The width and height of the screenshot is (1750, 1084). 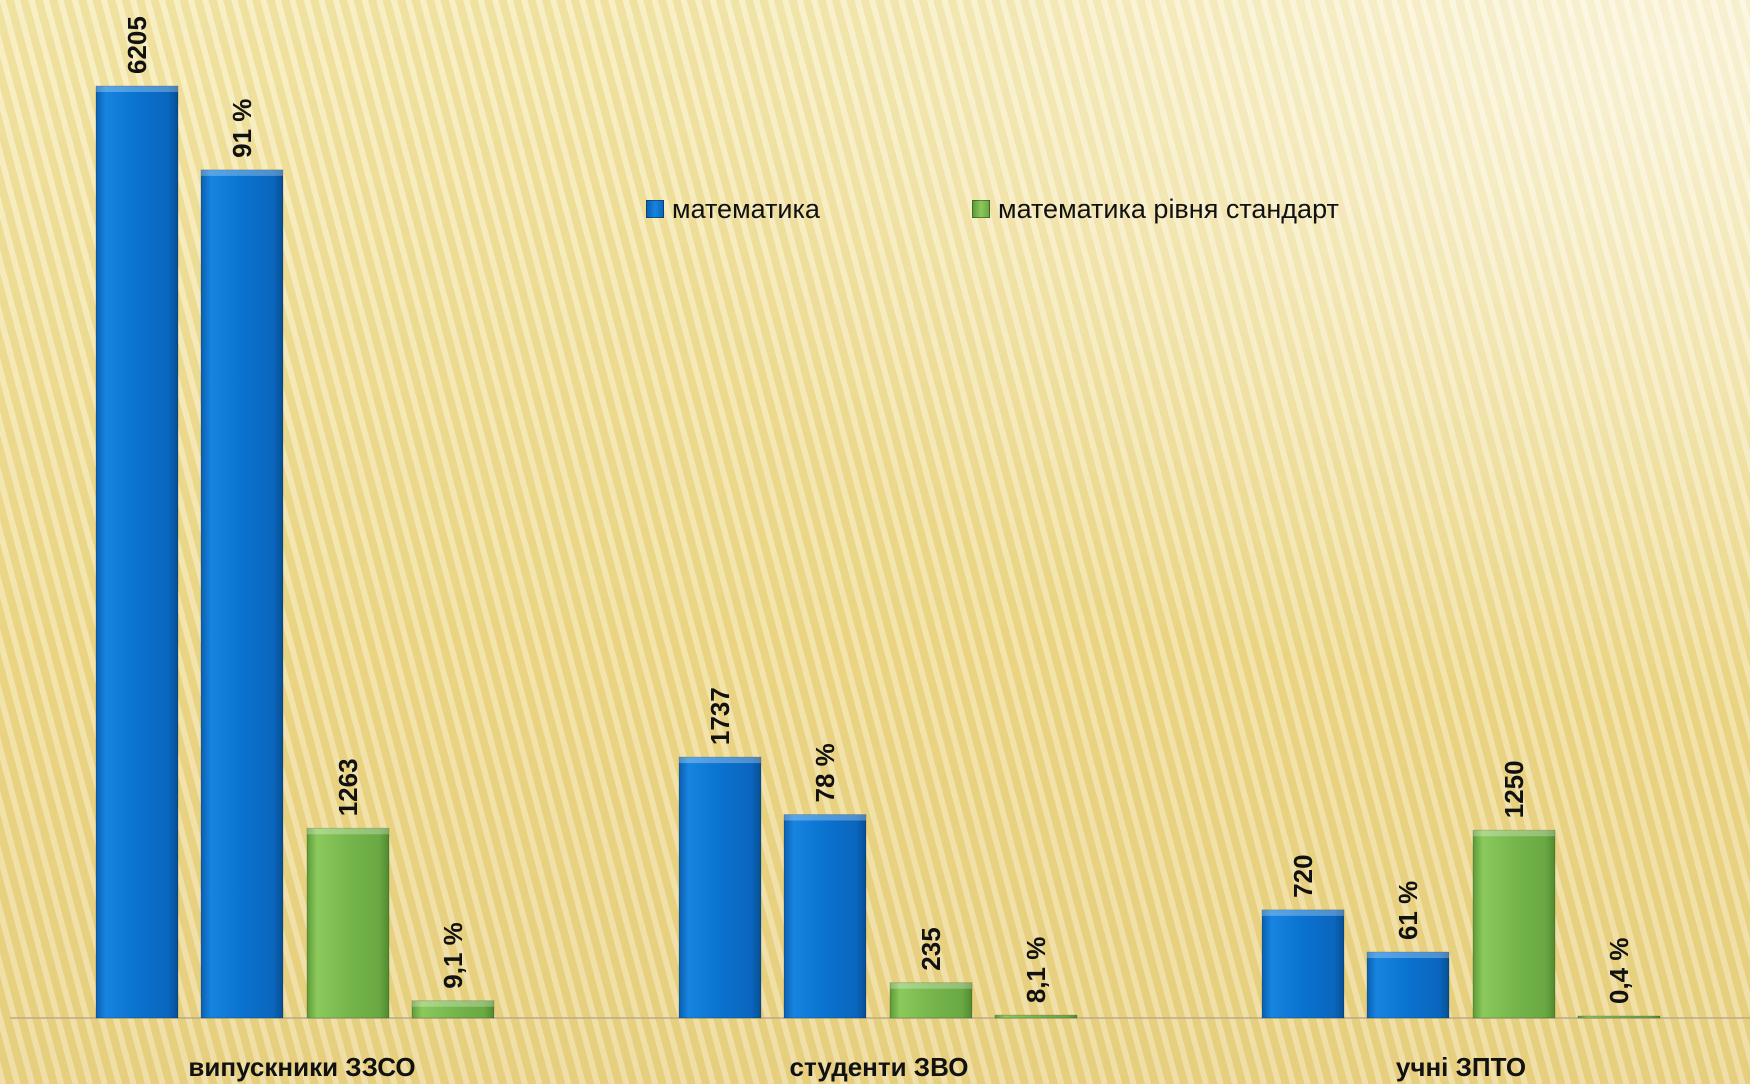 What do you see at coordinates (242, 128) in the screenshot?
I see `data-label-1: 91 %` at bounding box center [242, 128].